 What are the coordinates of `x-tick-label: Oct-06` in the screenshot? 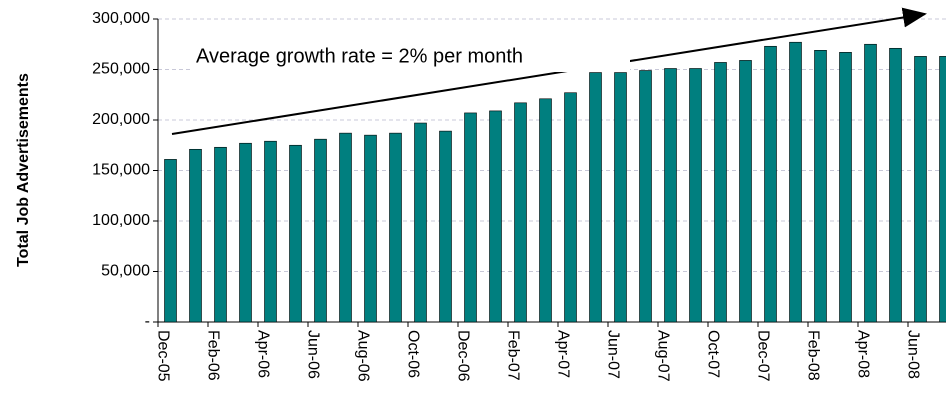 It's located at (412, 354).